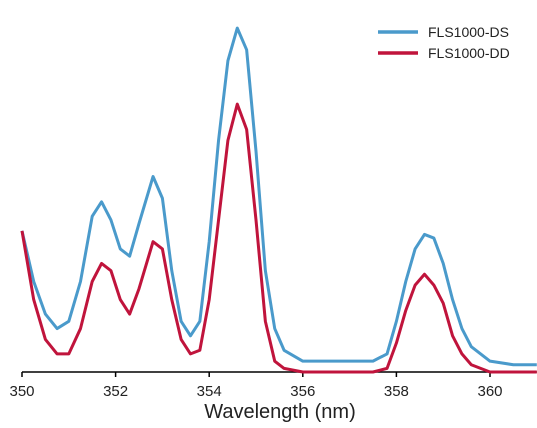 This screenshot has width=537, height=428. What do you see at coordinates (469, 53) in the screenshot?
I see `legend-label: FLS1000-DD` at bounding box center [469, 53].